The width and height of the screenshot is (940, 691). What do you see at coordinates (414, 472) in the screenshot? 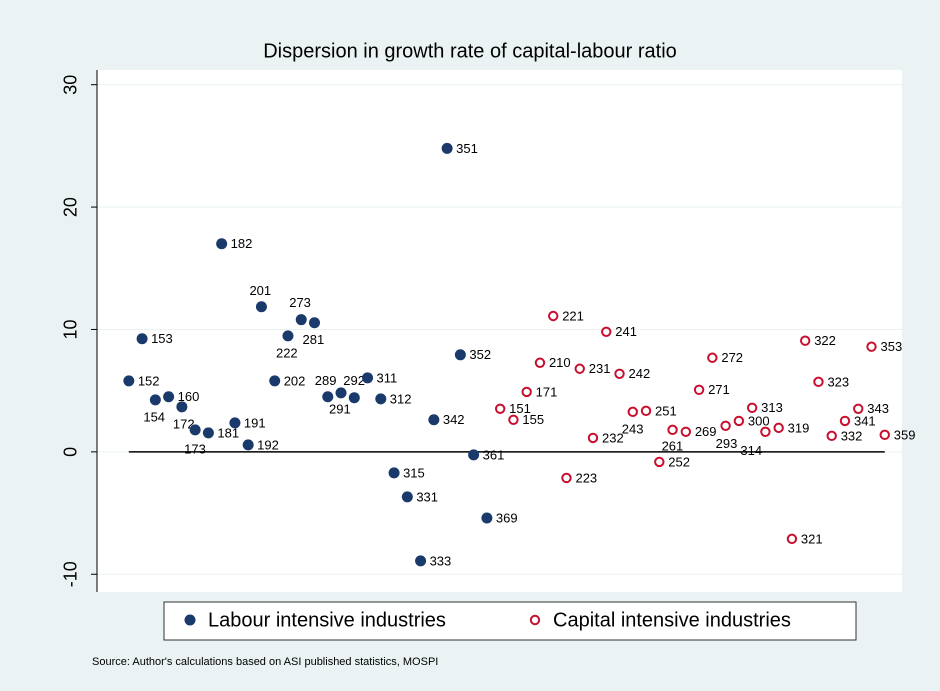
I see `point-label: 315` at bounding box center [414, 472].